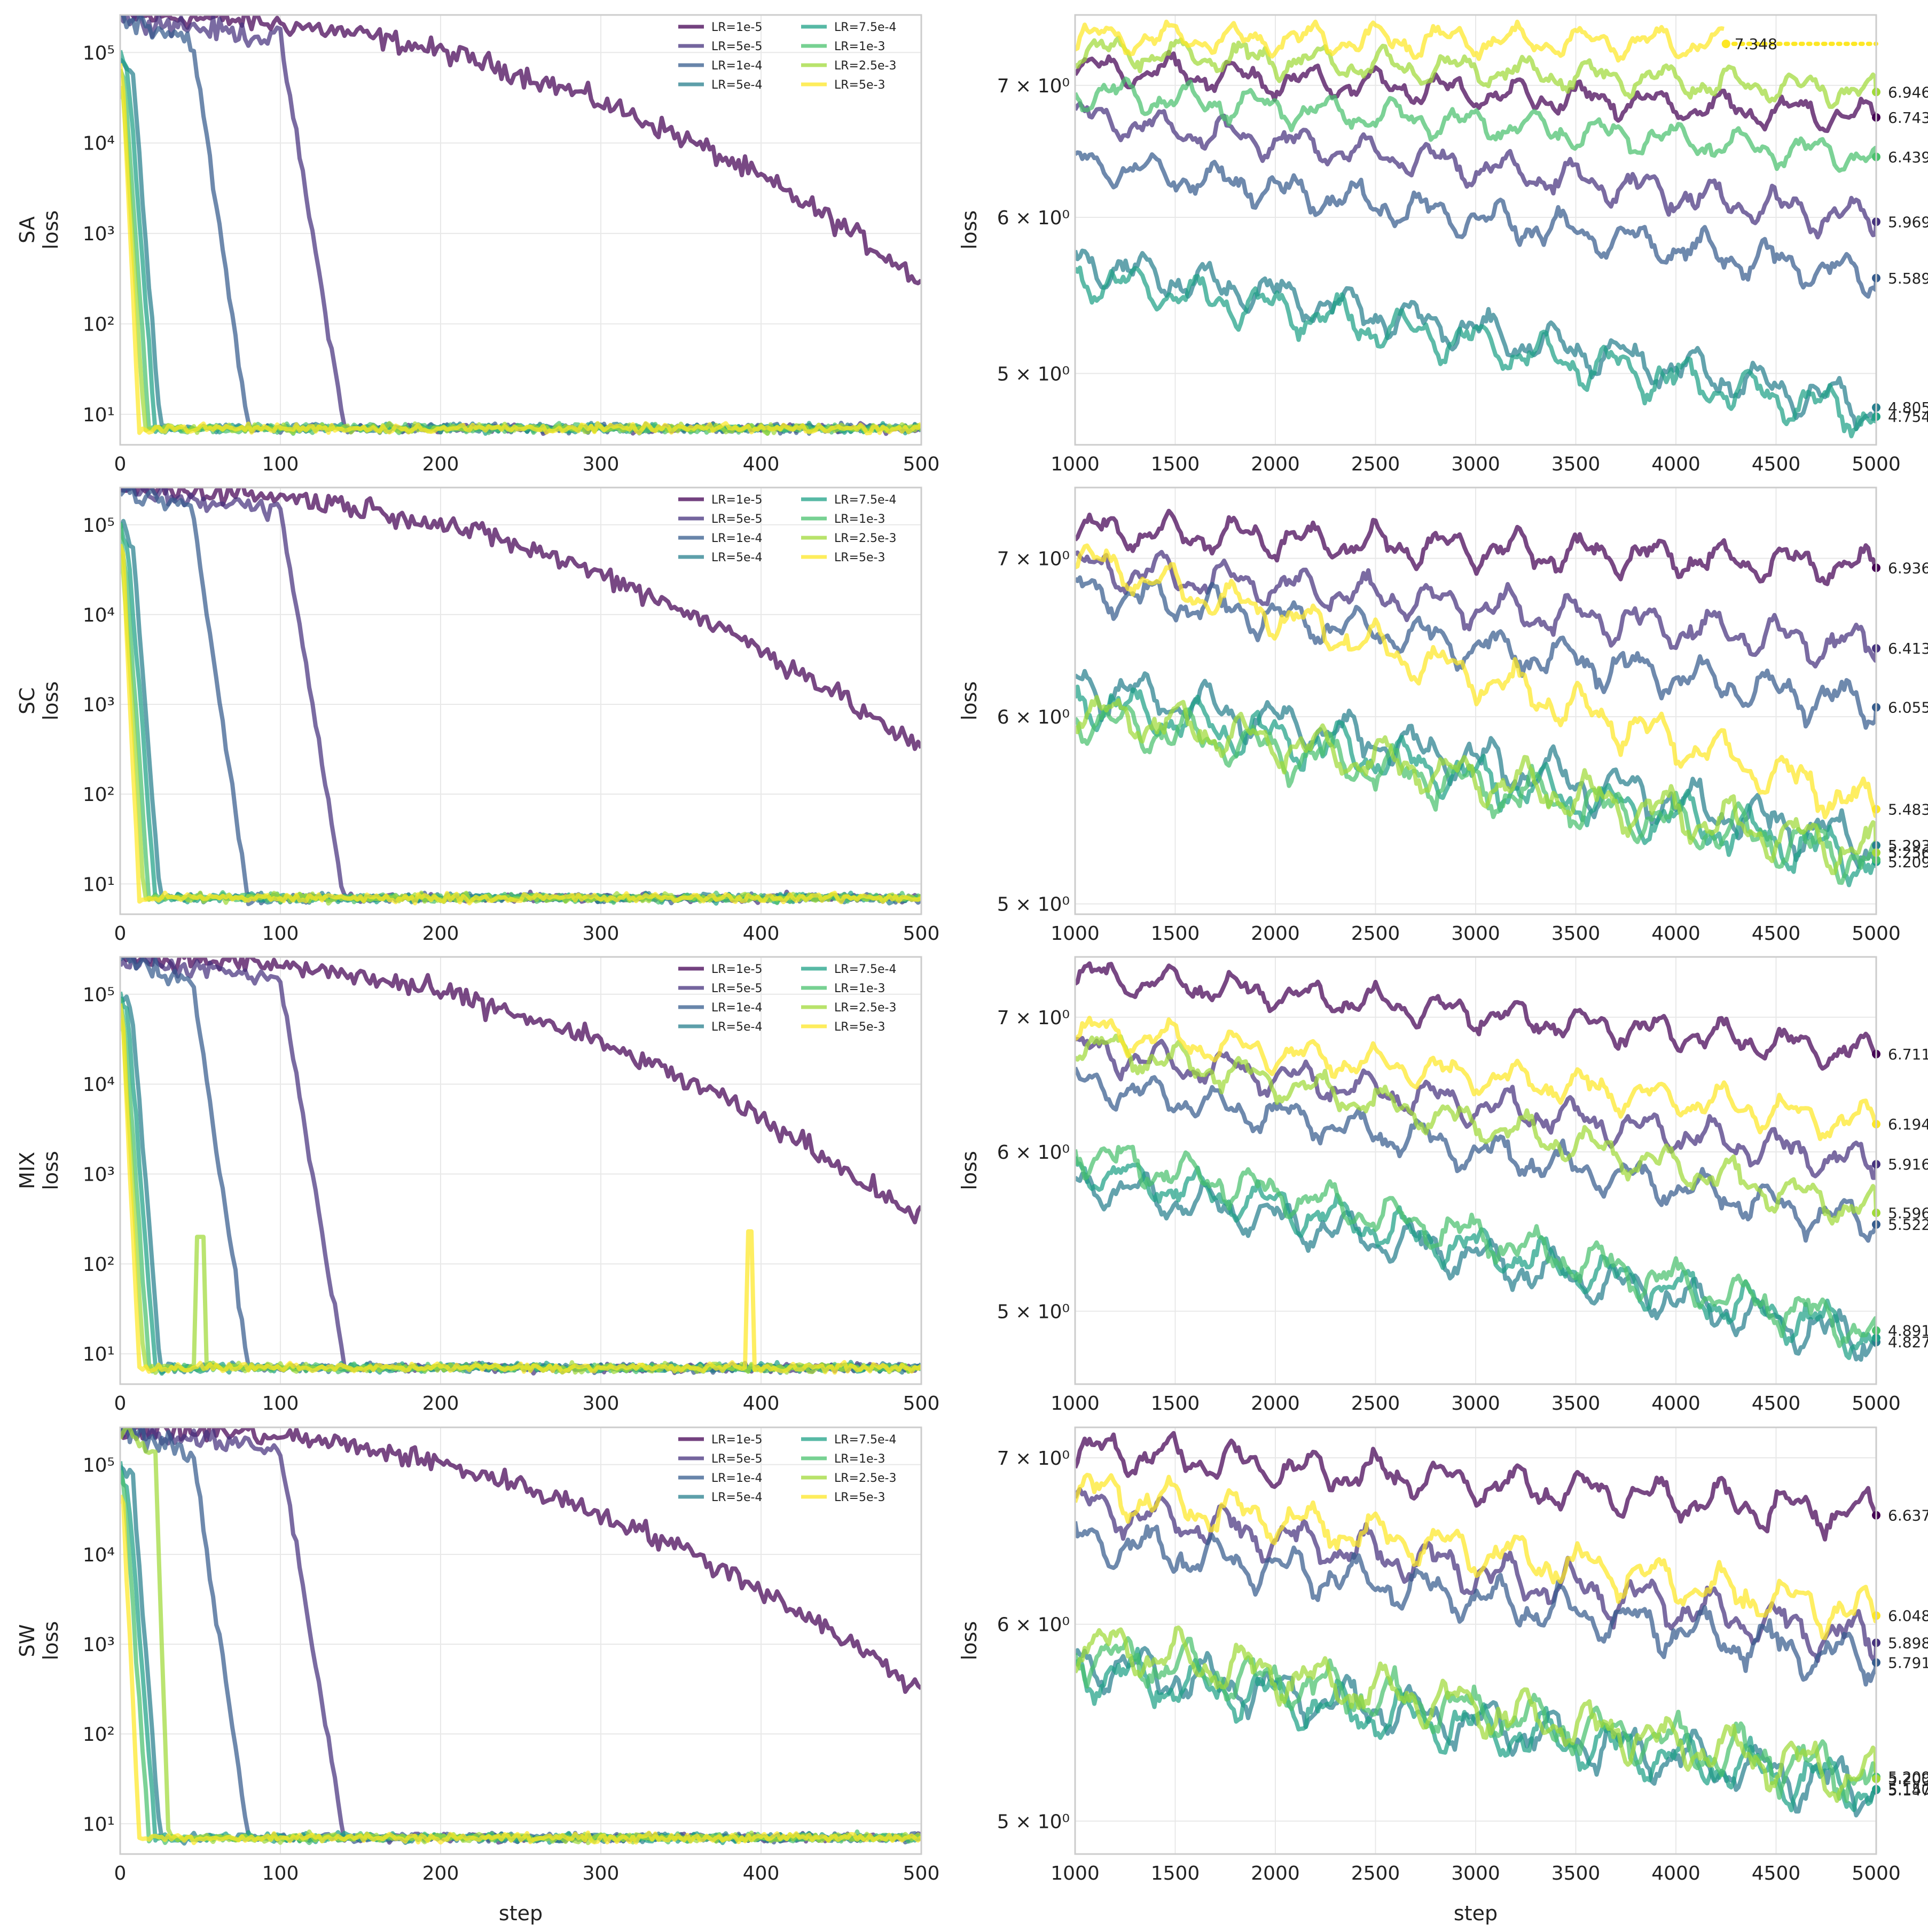 Image resolution: width=1928 pixels, height=1932 pixels. What do you see at coordinates (1908, 1643) in the screenshot?
I see `end-value-label: 5.898` at bounding box center [1908, 1643].